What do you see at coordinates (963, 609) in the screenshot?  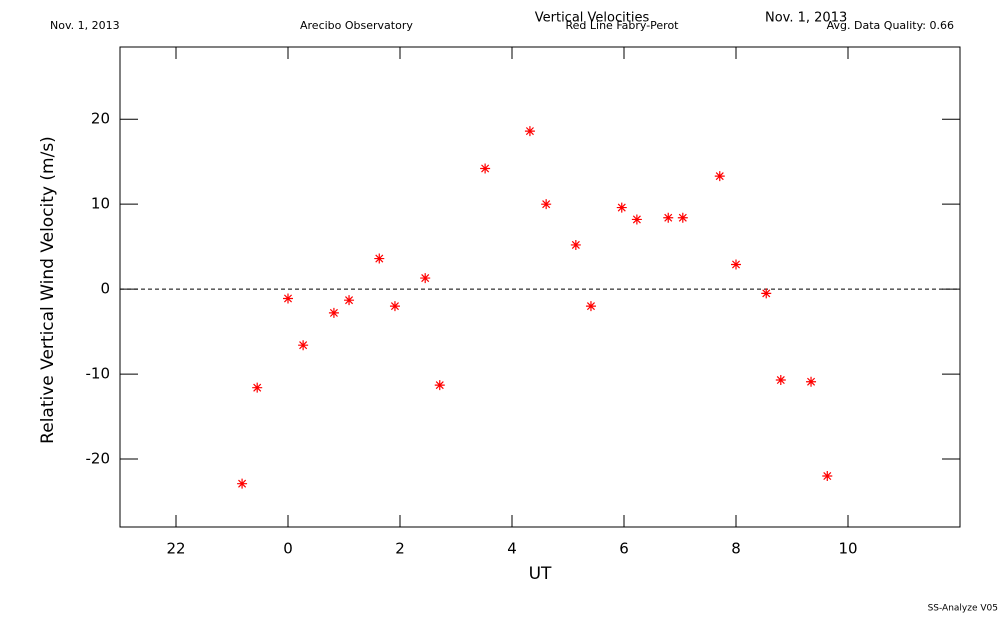 I see `footer: SS-Analyze V05` at bounding box center [963, 609].